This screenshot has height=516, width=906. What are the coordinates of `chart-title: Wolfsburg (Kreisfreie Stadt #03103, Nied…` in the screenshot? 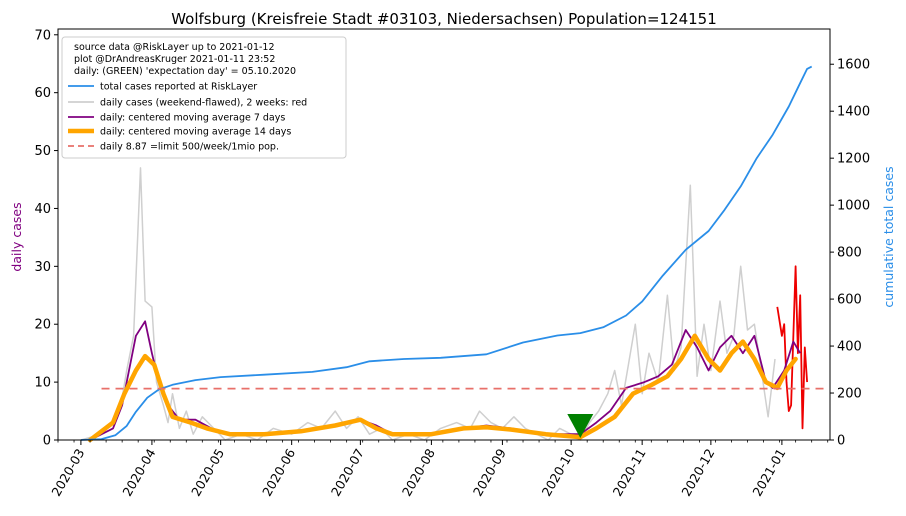 It's located at (444, 19).